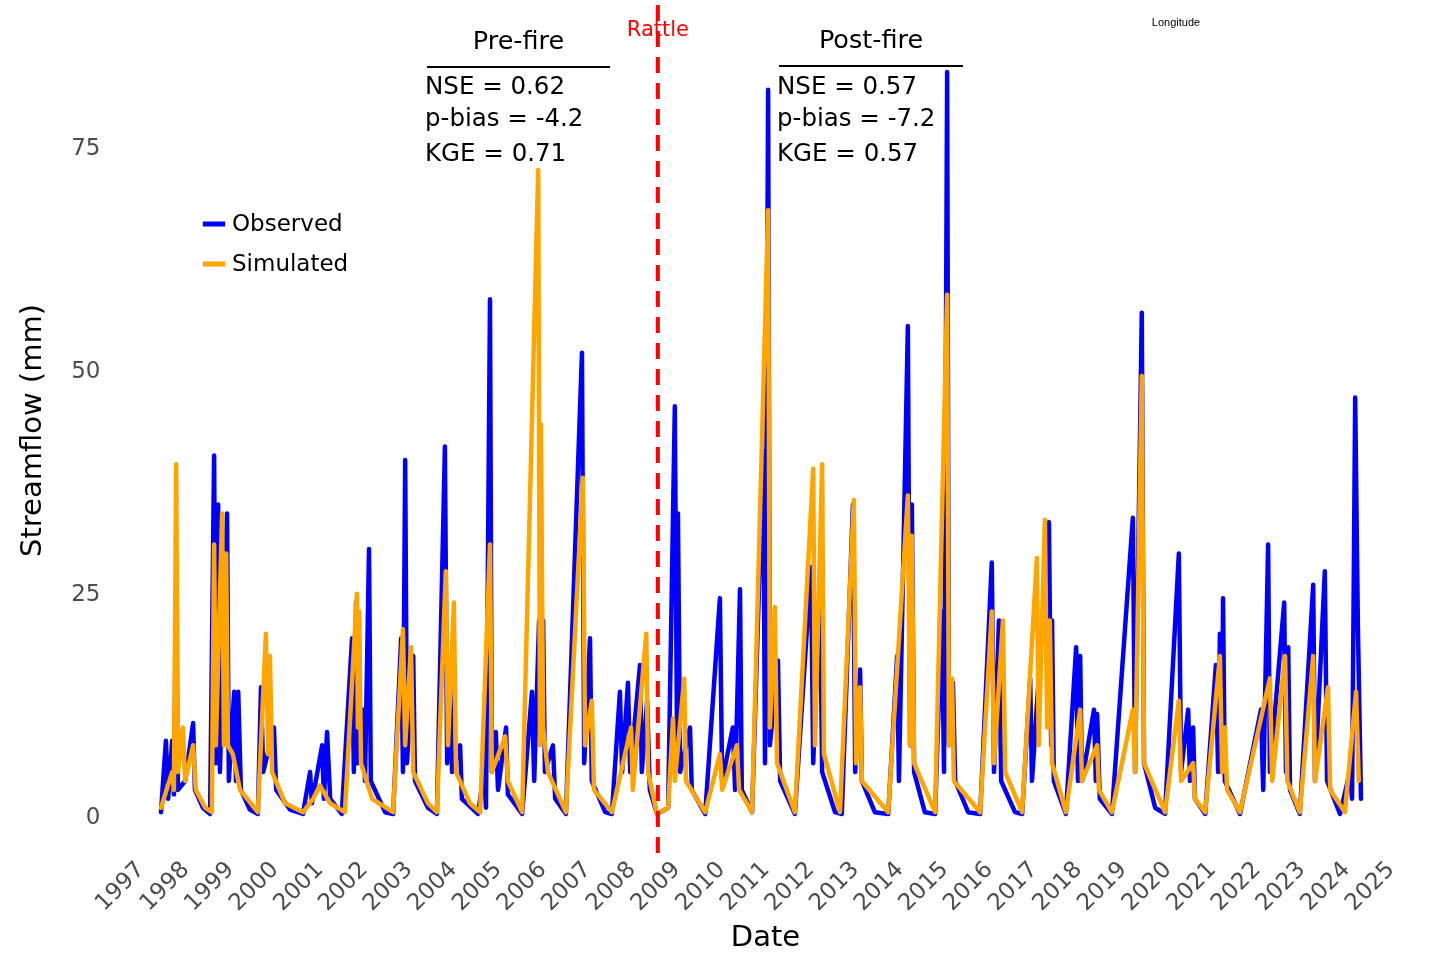  What do you see at coordinates (93, 816) in the screenshot?
I see `y-tick-label: 0` at bounding box center [93, 816].